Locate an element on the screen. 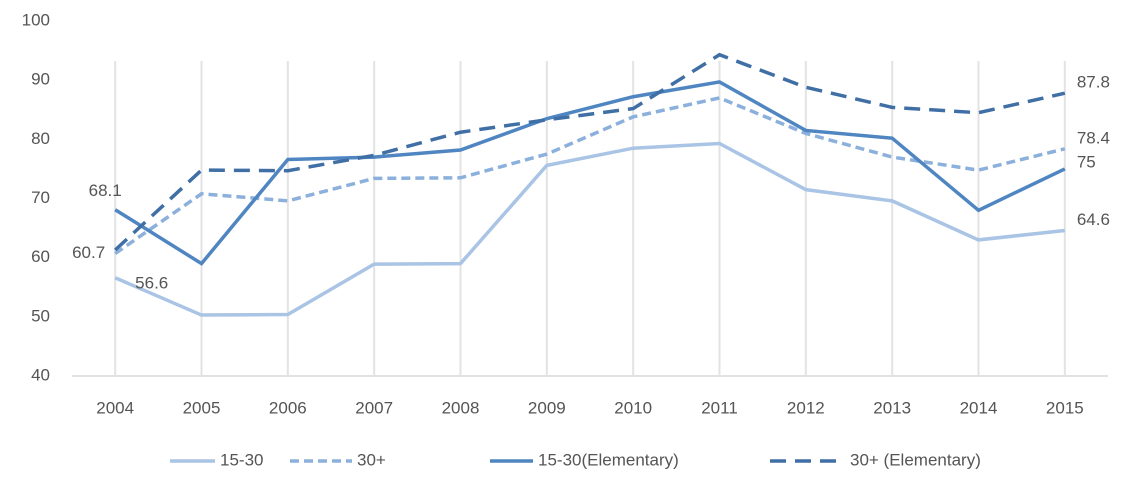 The width and height of the screenshot is (1135, 480). data-label: 75 is located at coordinates (1086, 161).